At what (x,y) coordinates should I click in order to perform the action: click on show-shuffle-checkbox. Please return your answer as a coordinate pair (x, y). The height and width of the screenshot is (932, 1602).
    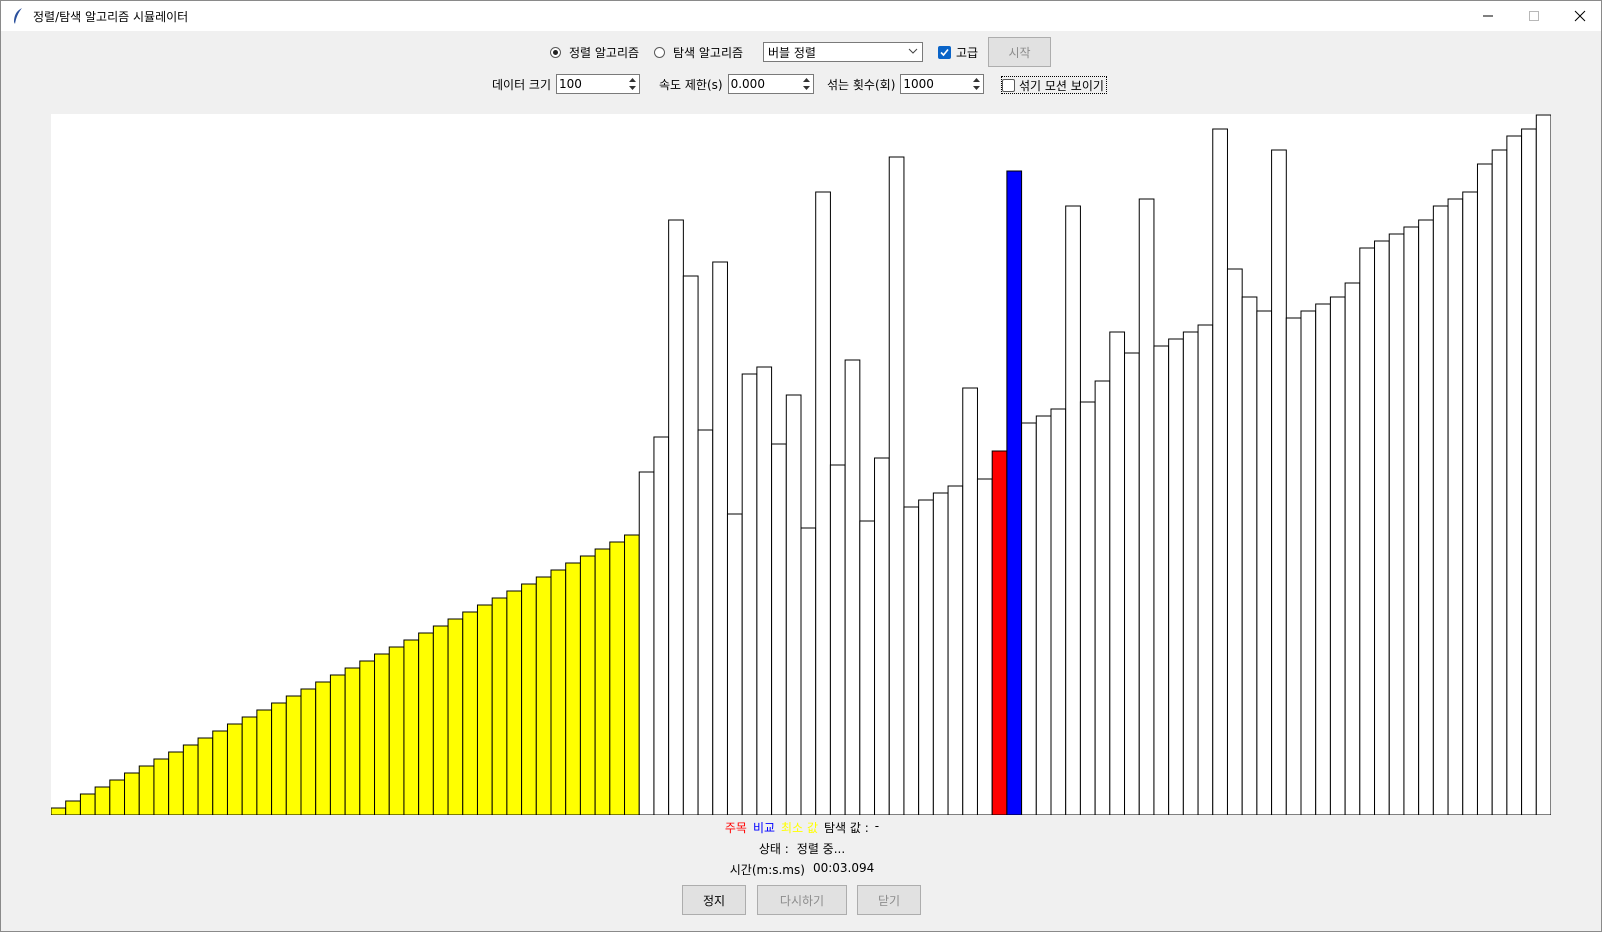
    Looking at the image, I should click on (1008, 85).